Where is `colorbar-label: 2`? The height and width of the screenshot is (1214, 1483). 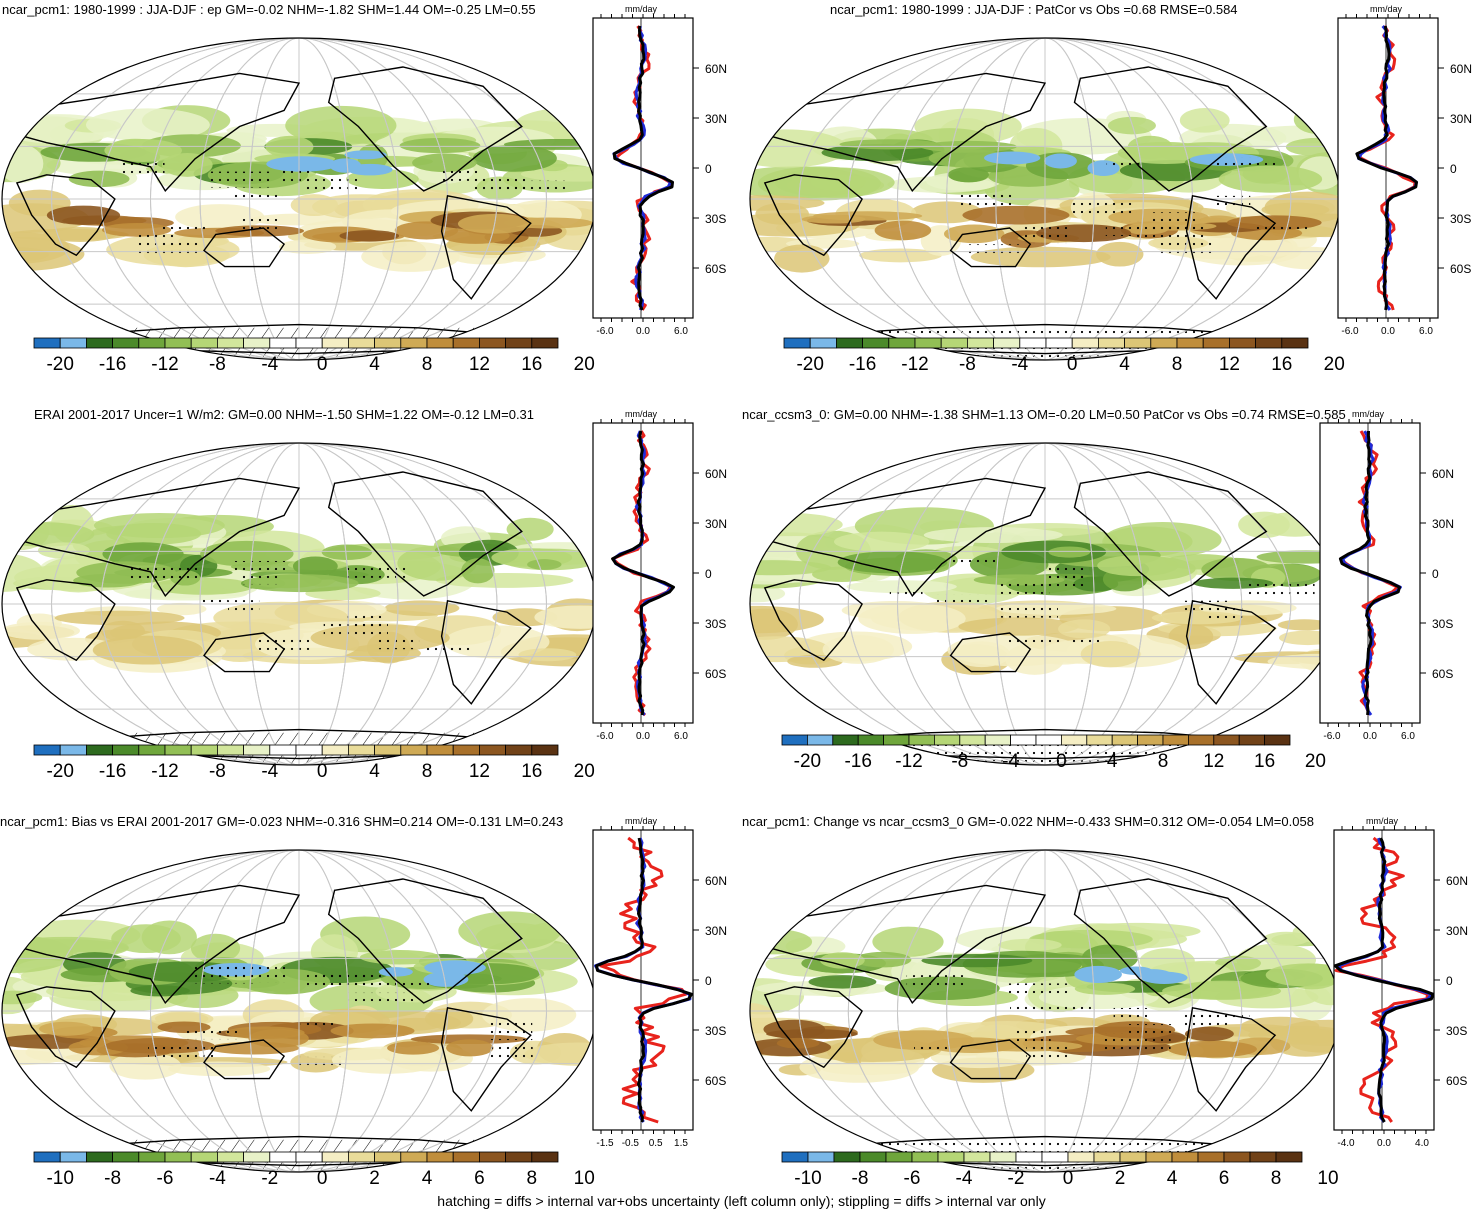
colorbar-label: 2 is located at coordinates (1120, 1178).